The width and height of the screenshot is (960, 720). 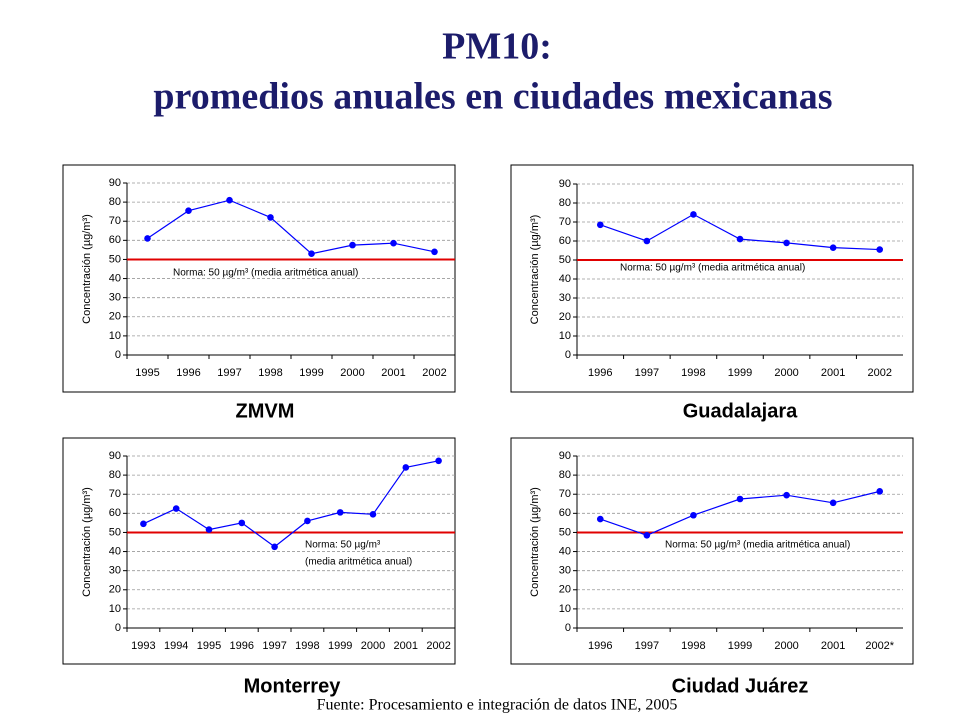 I want to click on chart-caption: Guadalajara, so click(x=740, y=411).